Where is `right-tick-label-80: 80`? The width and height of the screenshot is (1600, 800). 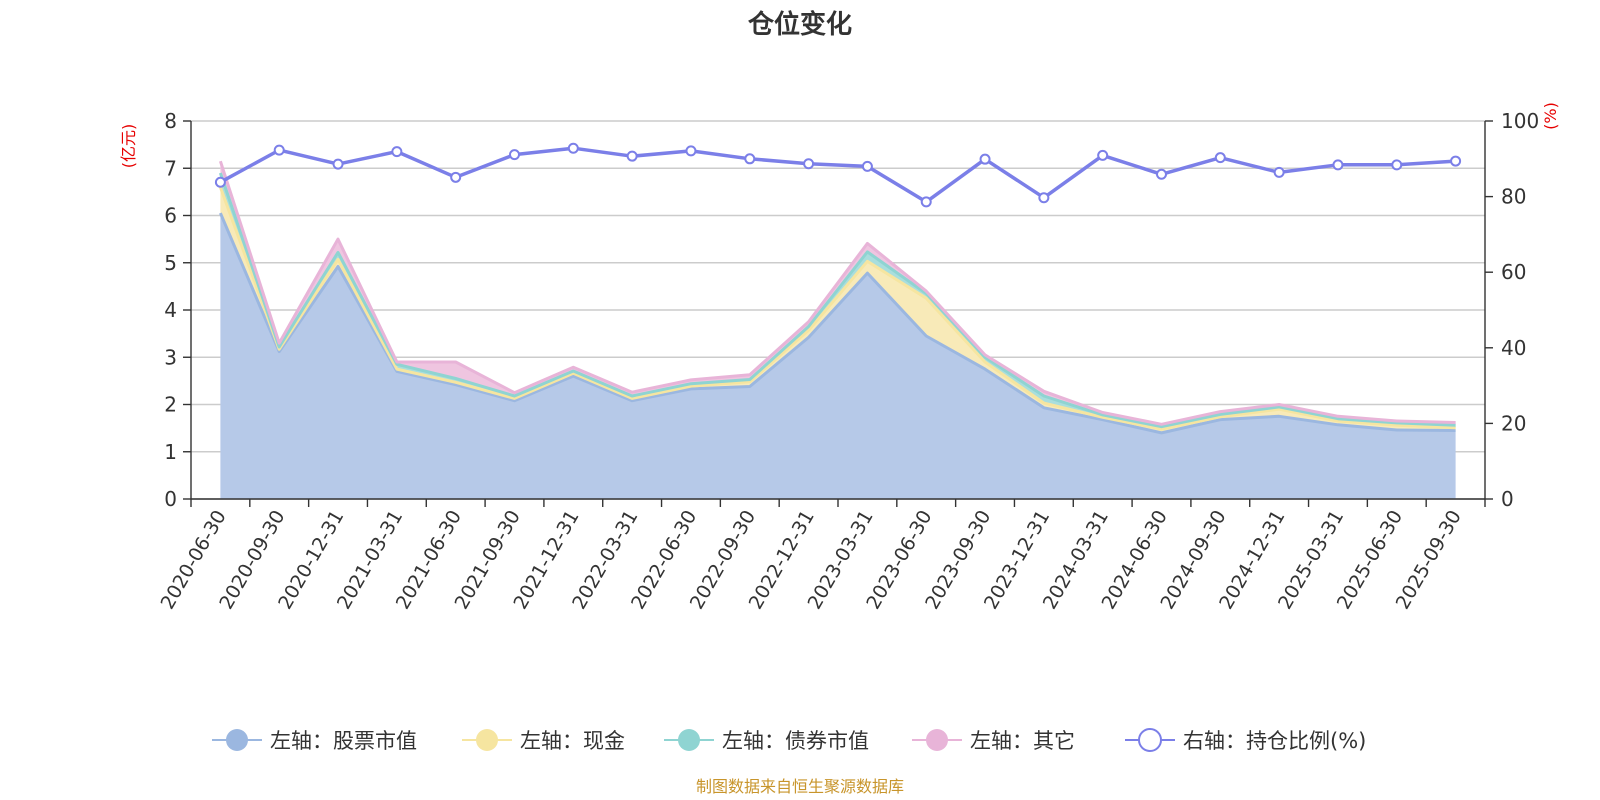
right-tick-label-80: 80 is located at coordinates (1513, 197).